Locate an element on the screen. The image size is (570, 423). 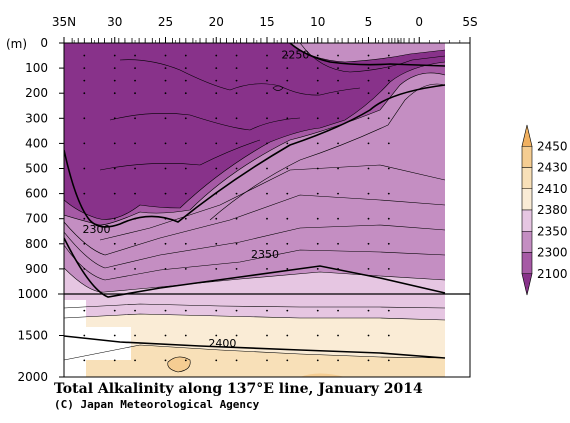
fill-2410-band is located at coordinates (254, 361).